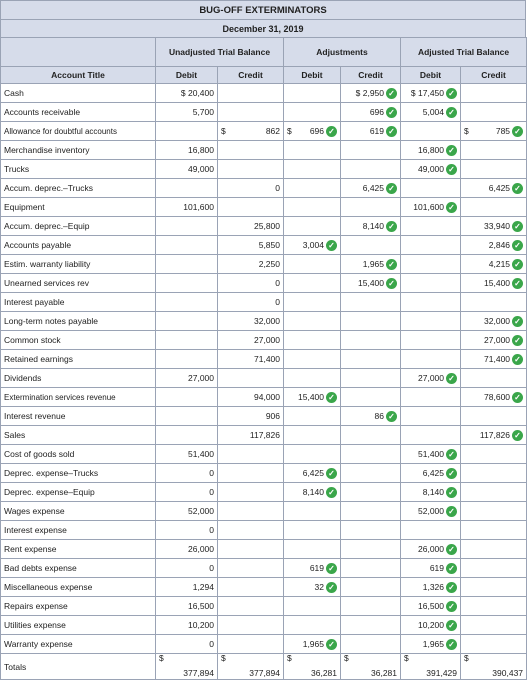 The width and height of the screenshot is (528, 690). Describe the element at coordinates (186, 397) in the screenshot. I see `unadjusted-debit-cell` at that location.